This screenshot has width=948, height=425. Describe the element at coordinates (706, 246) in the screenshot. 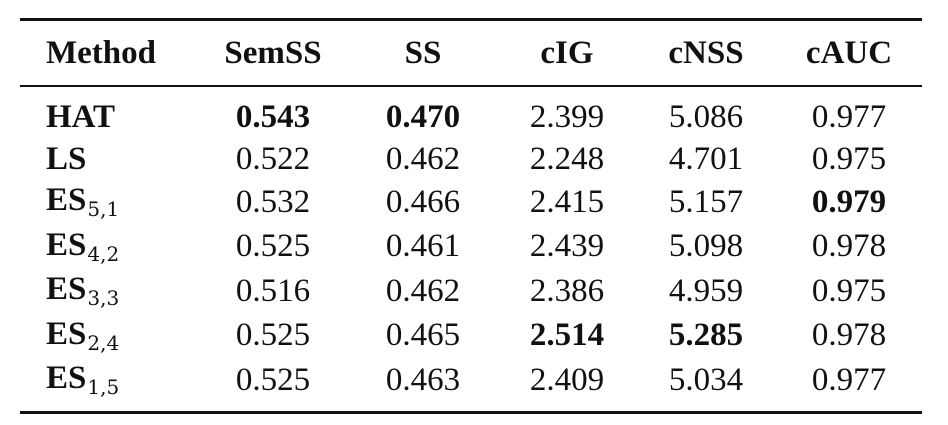

I see `value-cell: 5.098` at that location.